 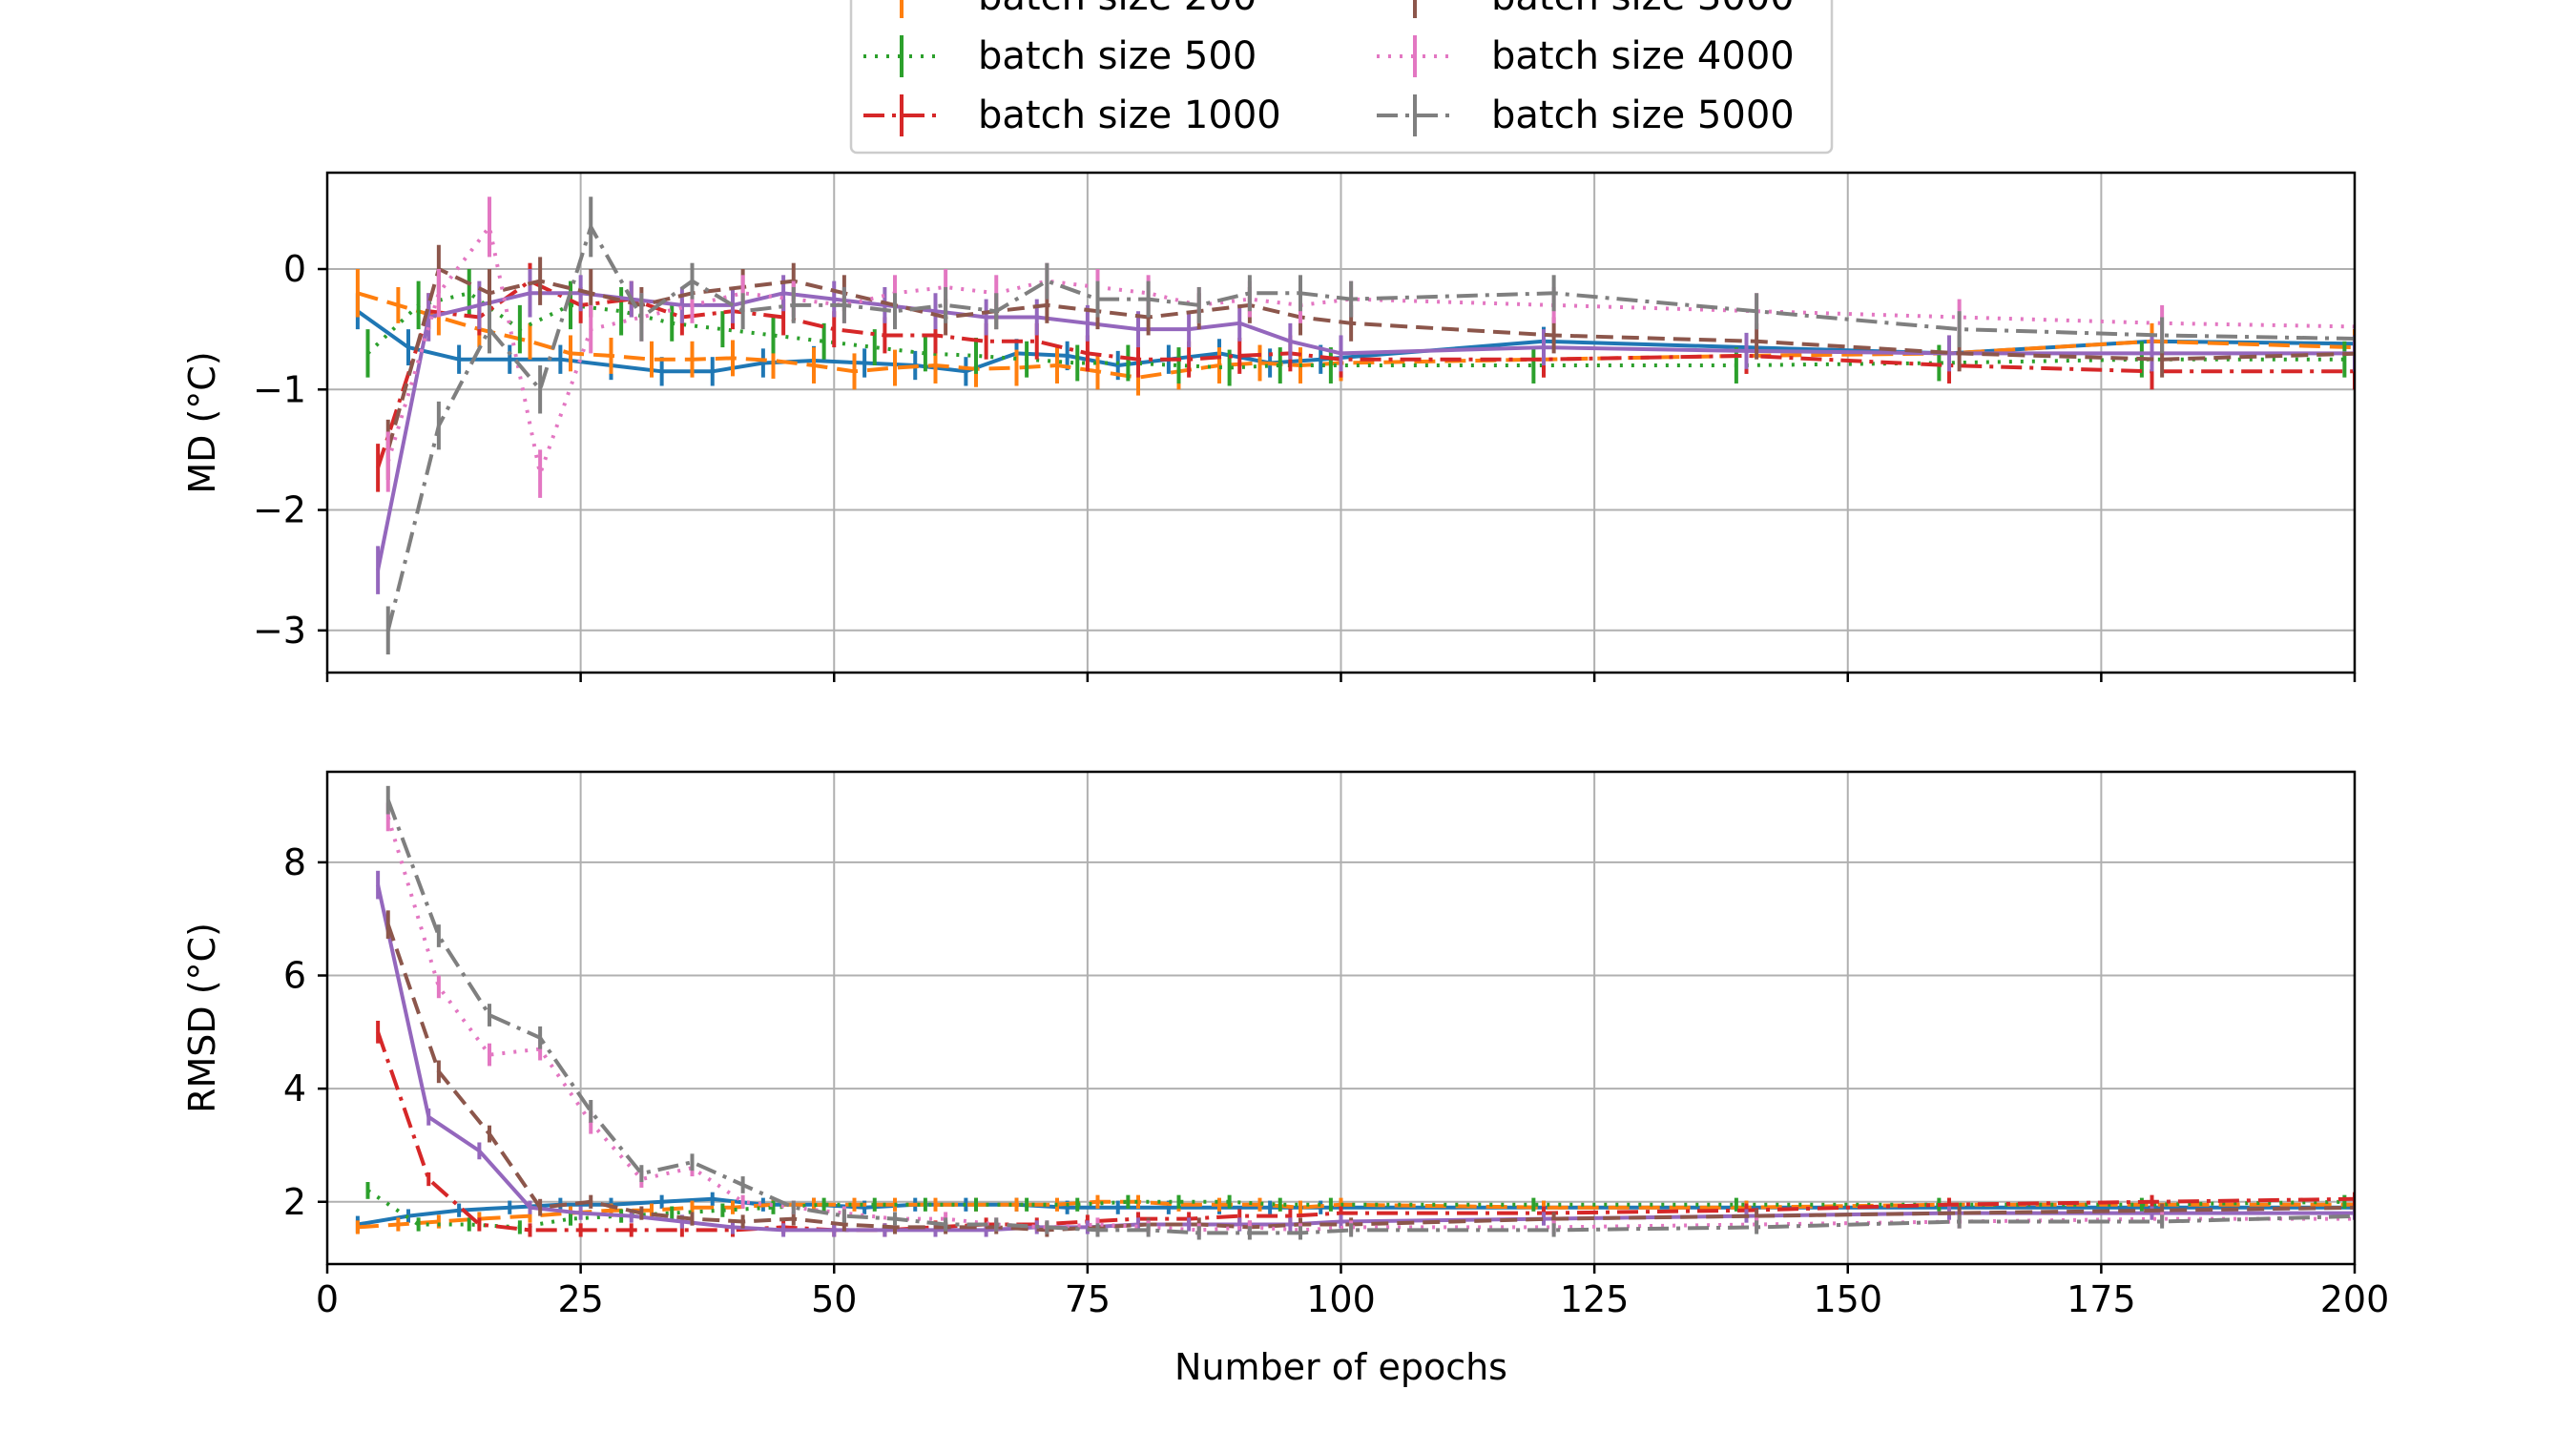 I want to click on rmsd-y-ticks: 2 4 6 8, so click(x=305, y=1032).